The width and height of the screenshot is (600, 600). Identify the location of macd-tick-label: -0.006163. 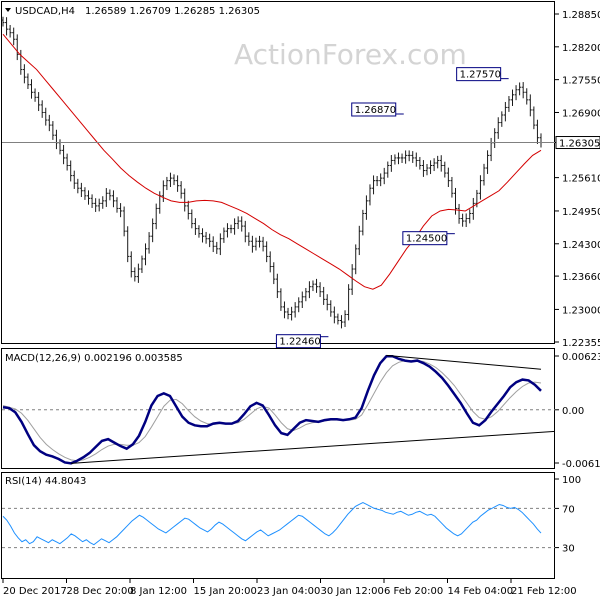
(581, 464).